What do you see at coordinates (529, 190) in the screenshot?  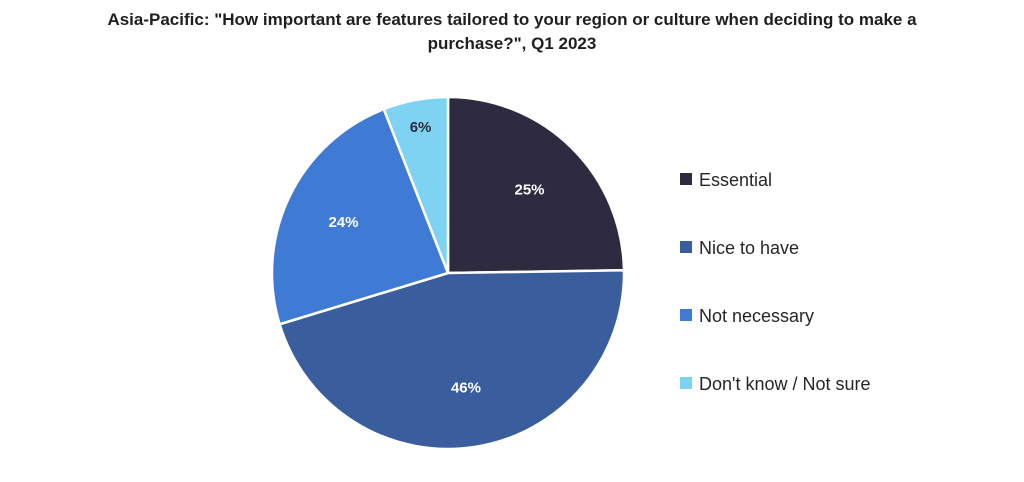 I see `slice-value-label: 25%` at bounding box center [529, 190].